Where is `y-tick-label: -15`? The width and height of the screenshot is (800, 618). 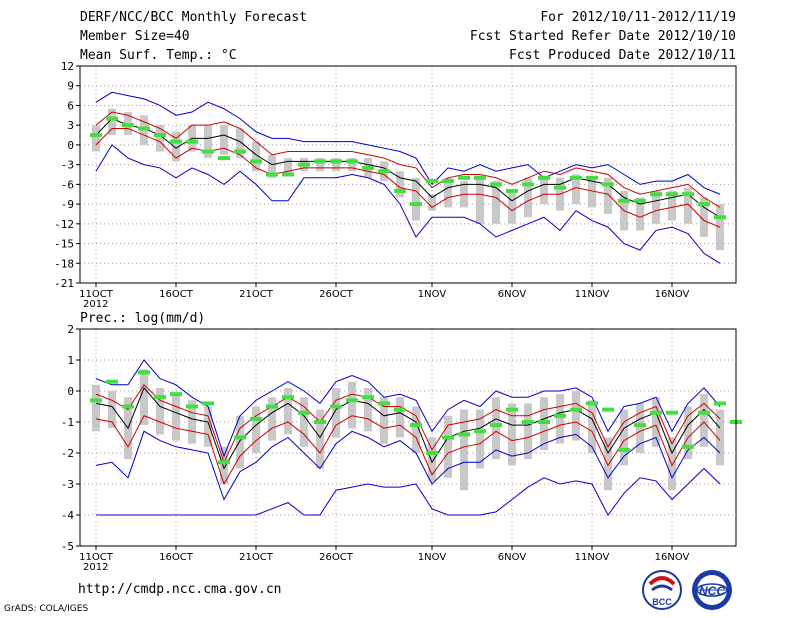
y-tick-label: -15 is located at coordinates (64, 244).